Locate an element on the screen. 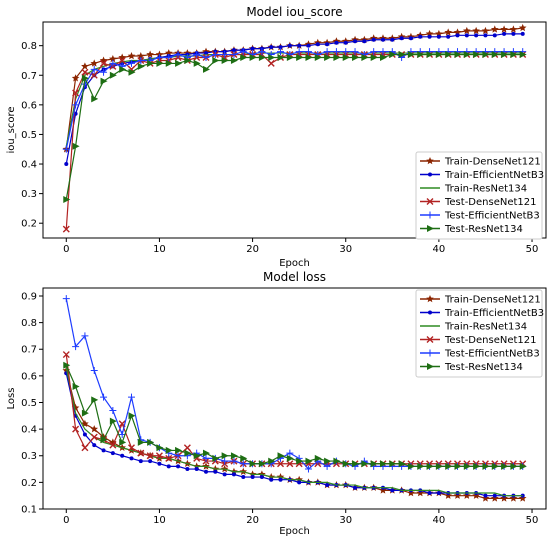  x-tick-label: 10 is located at coordinates (159, 520).